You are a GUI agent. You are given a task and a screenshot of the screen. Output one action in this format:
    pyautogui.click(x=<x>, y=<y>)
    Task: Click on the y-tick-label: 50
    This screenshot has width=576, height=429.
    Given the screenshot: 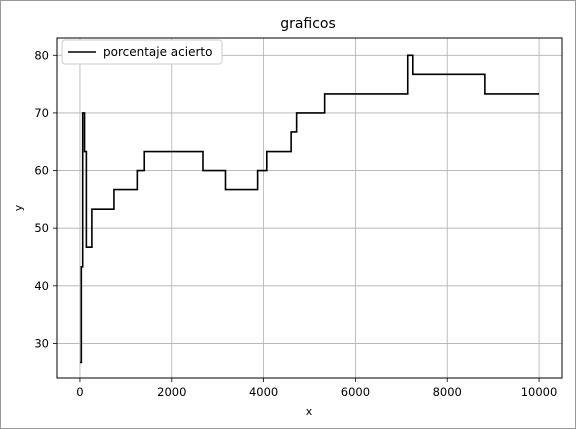 What is the action you would take?
    pyautogui.click(x=41, y=228)
    